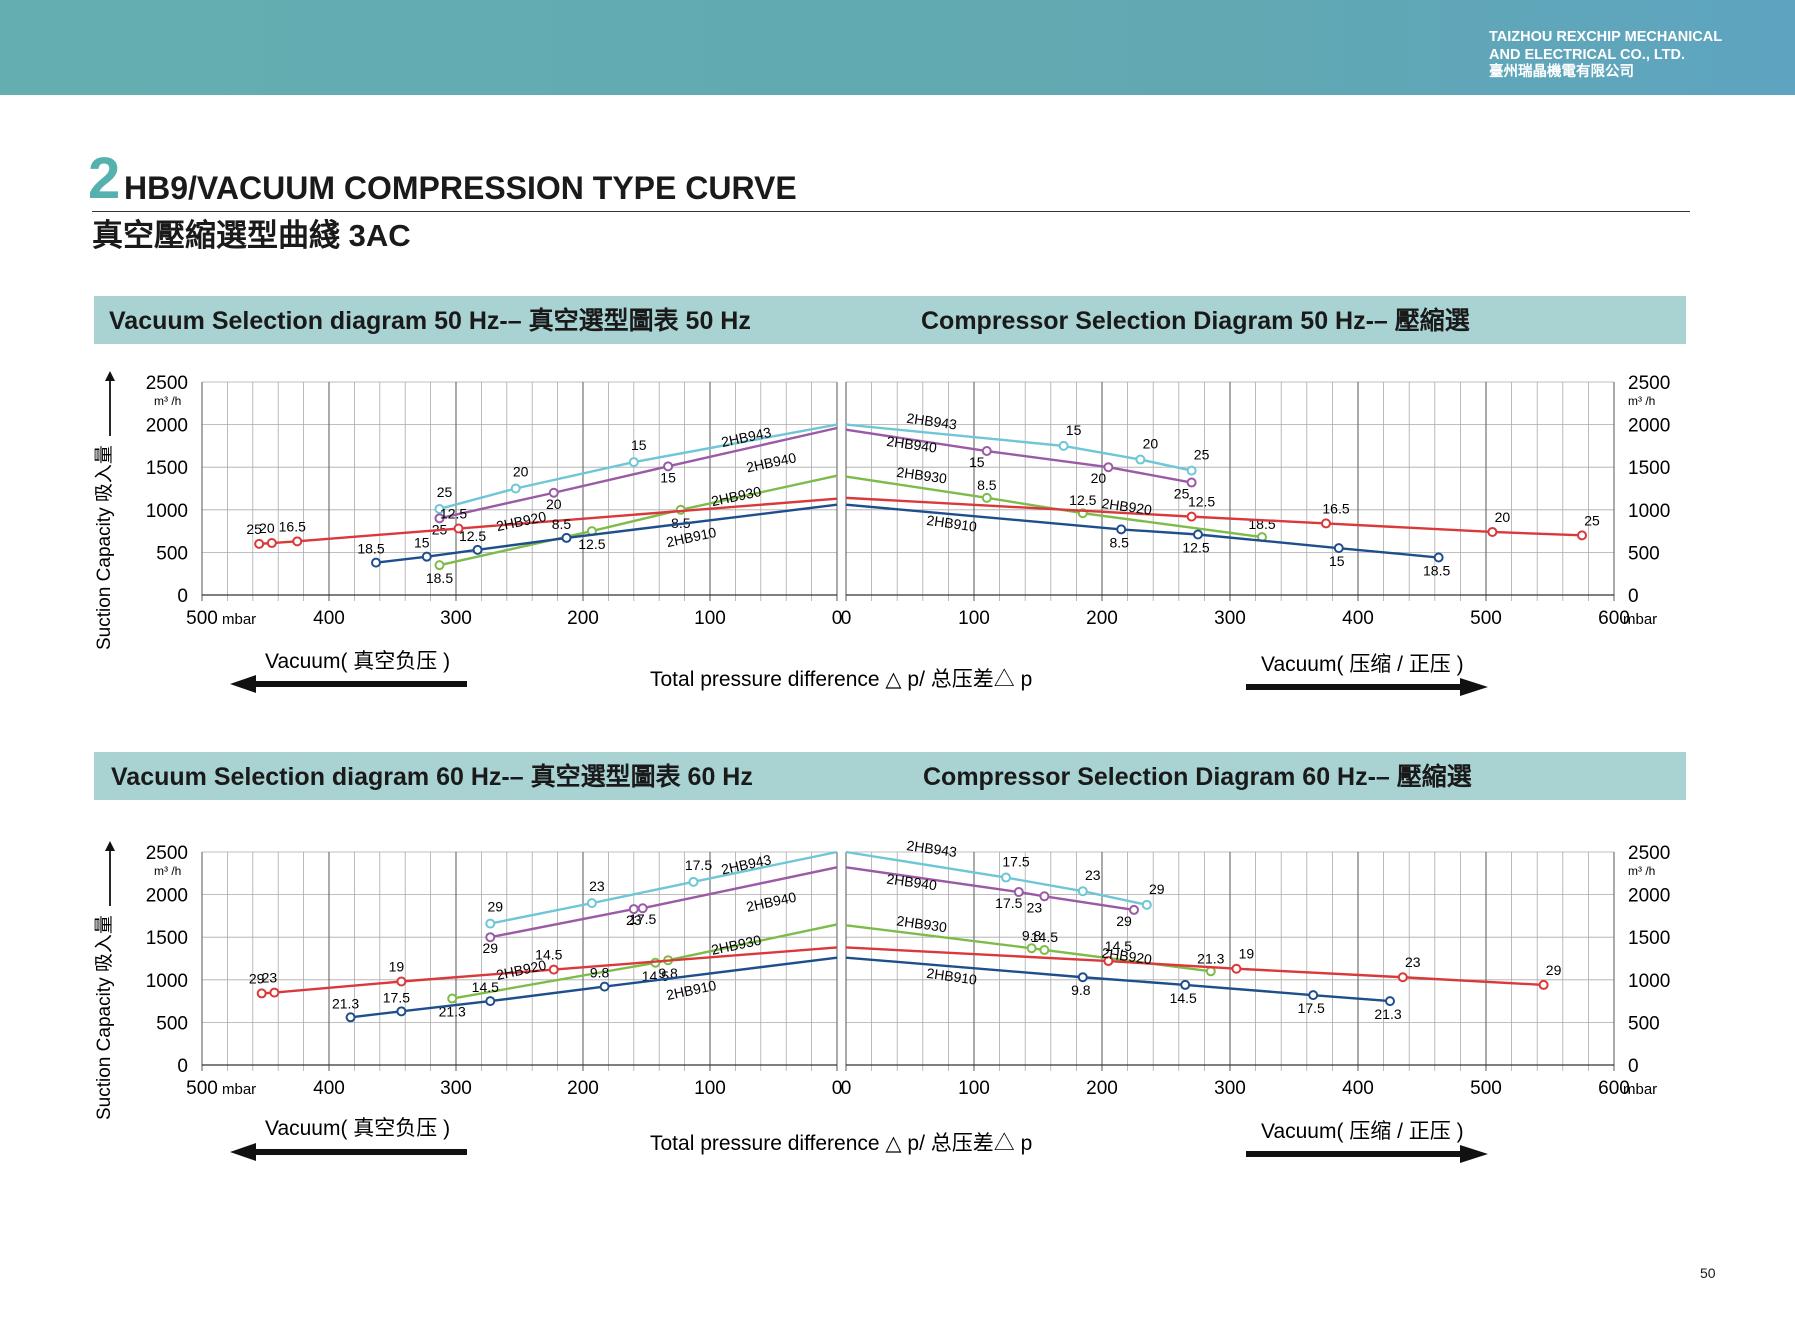  Describe the element at coordinates (397, 967) in the screenshot. I see `data-label: 19` at that location.